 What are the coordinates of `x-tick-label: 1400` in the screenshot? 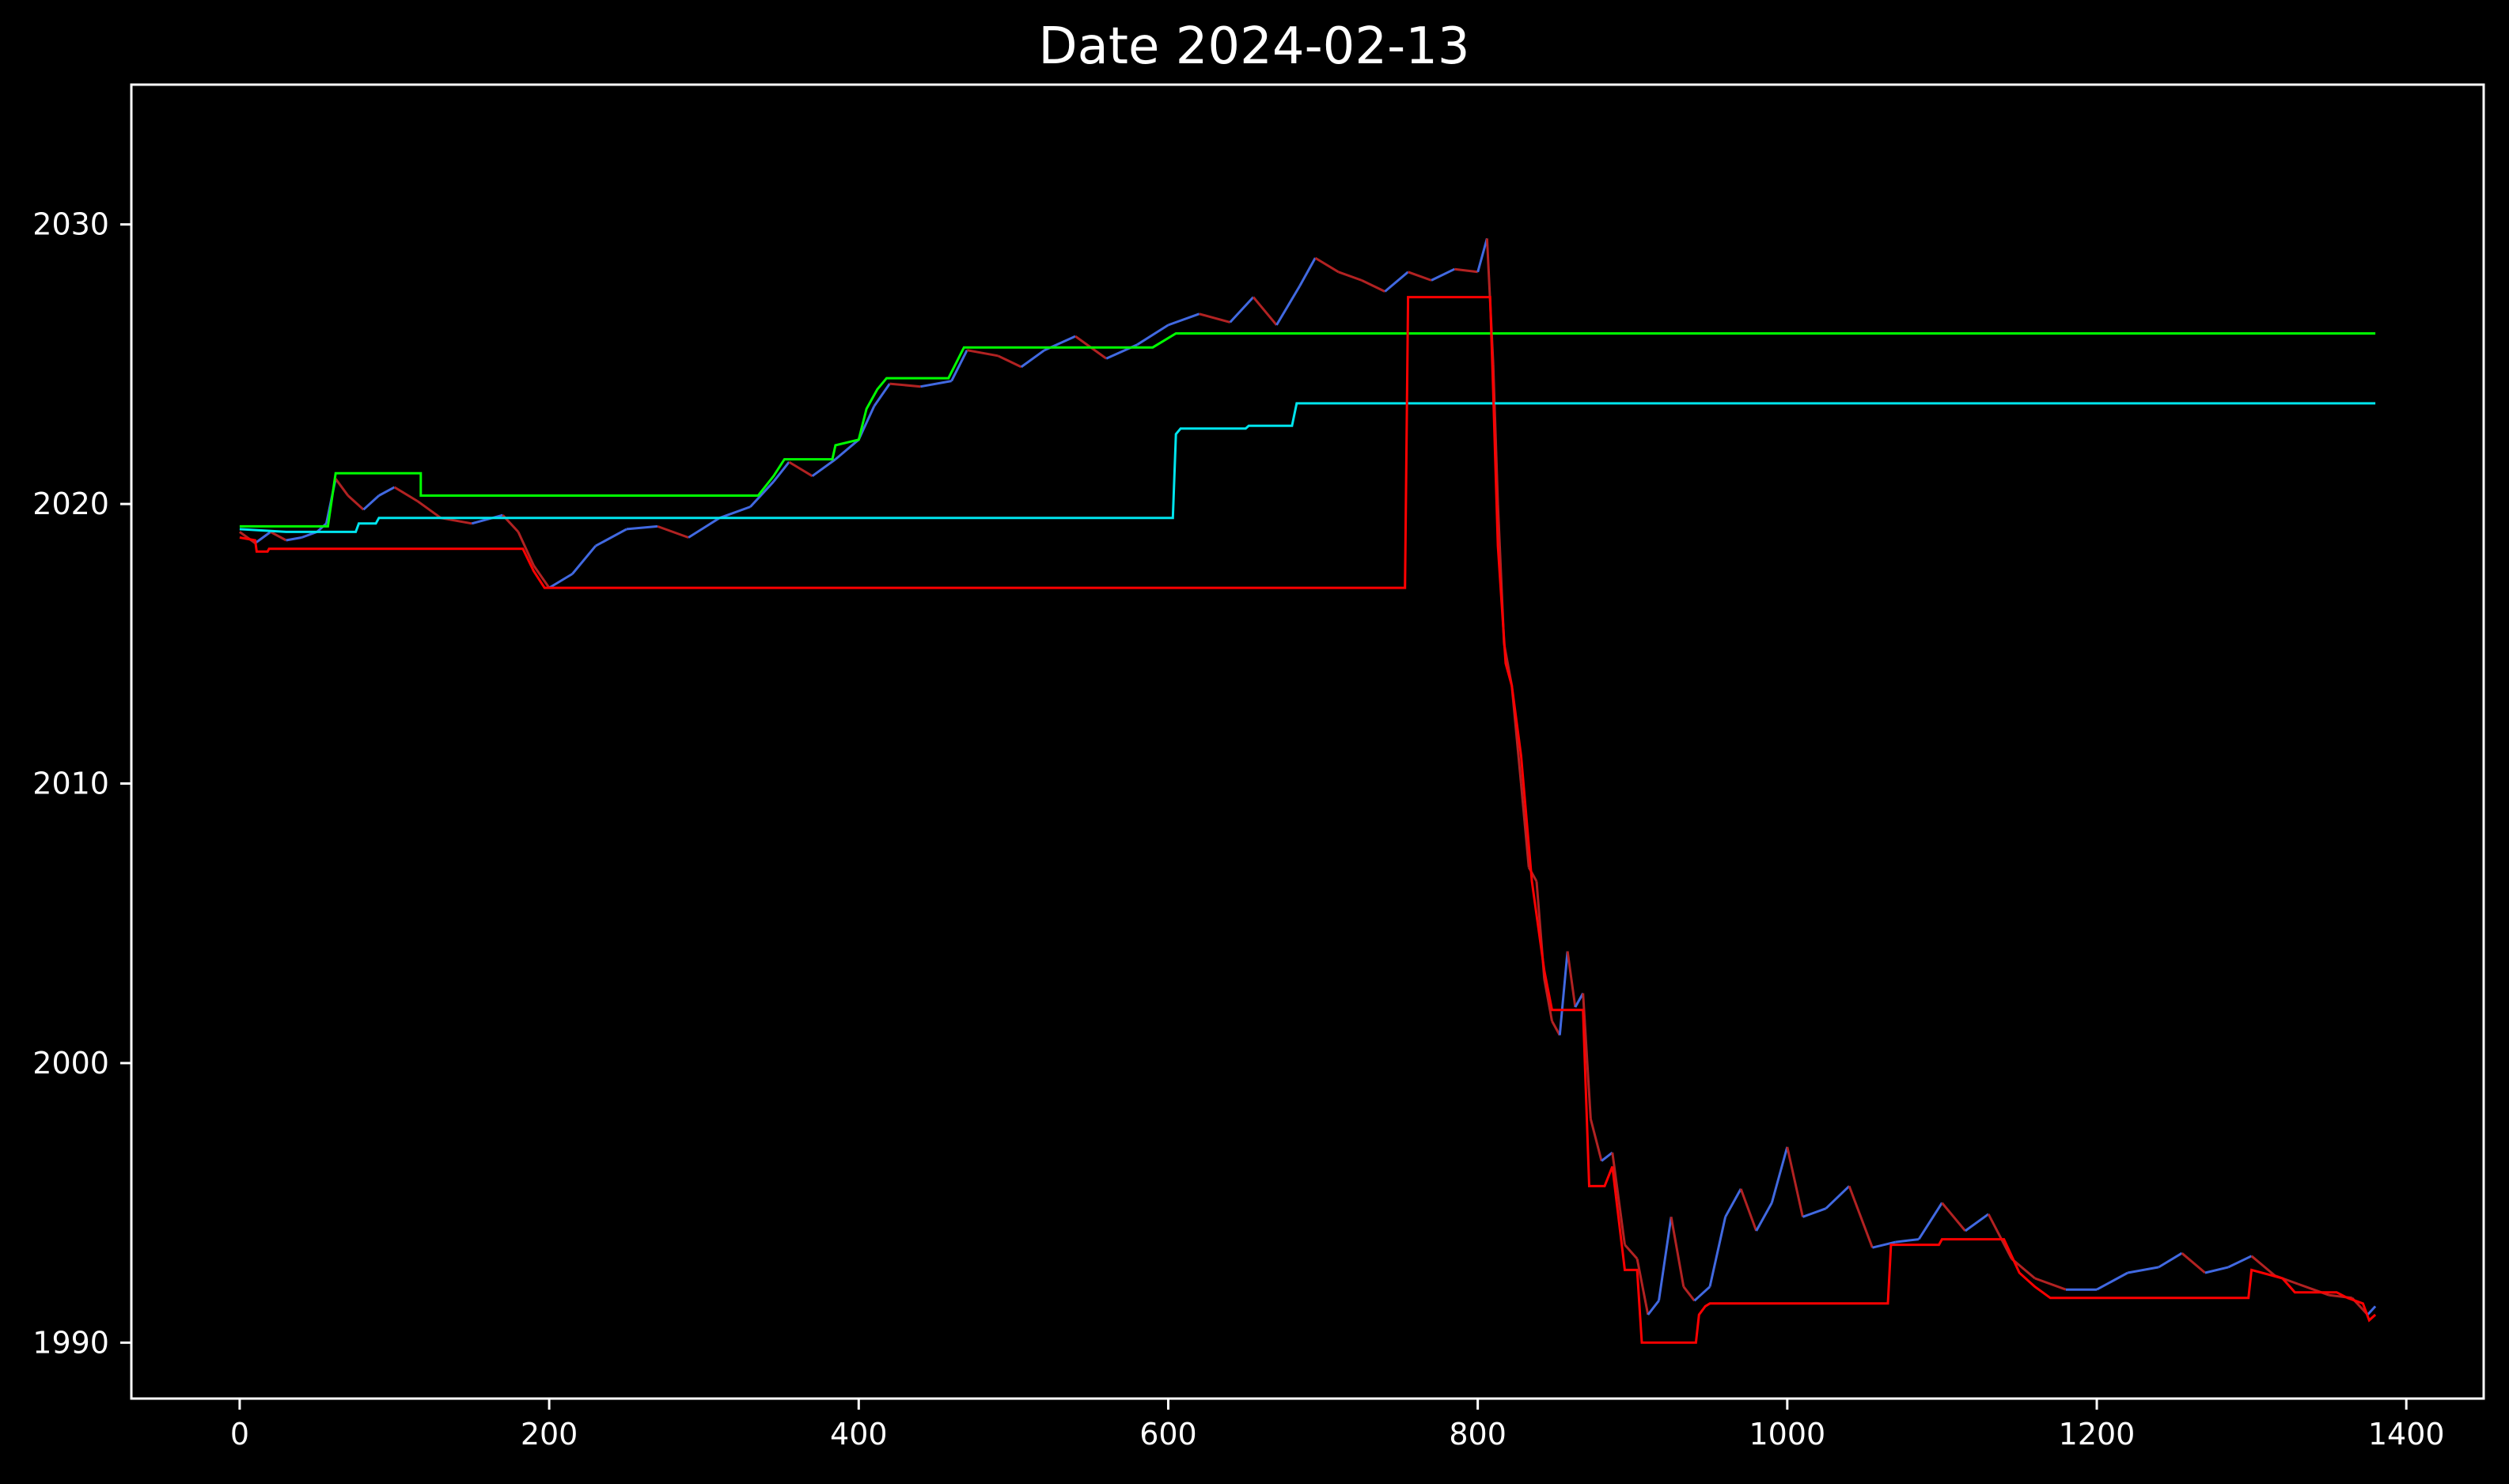 It's located at (2406, 1434).